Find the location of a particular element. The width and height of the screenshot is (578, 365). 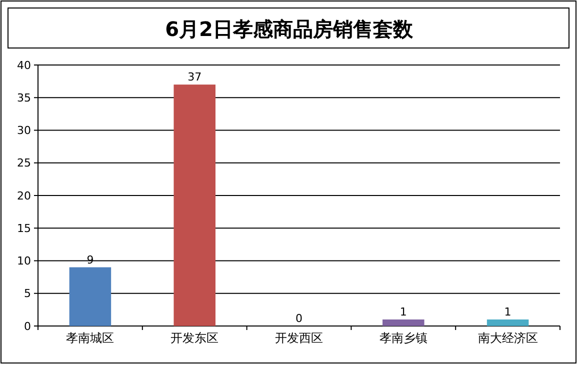

y-tick-label: 25 is located at coordinates (24, 163).